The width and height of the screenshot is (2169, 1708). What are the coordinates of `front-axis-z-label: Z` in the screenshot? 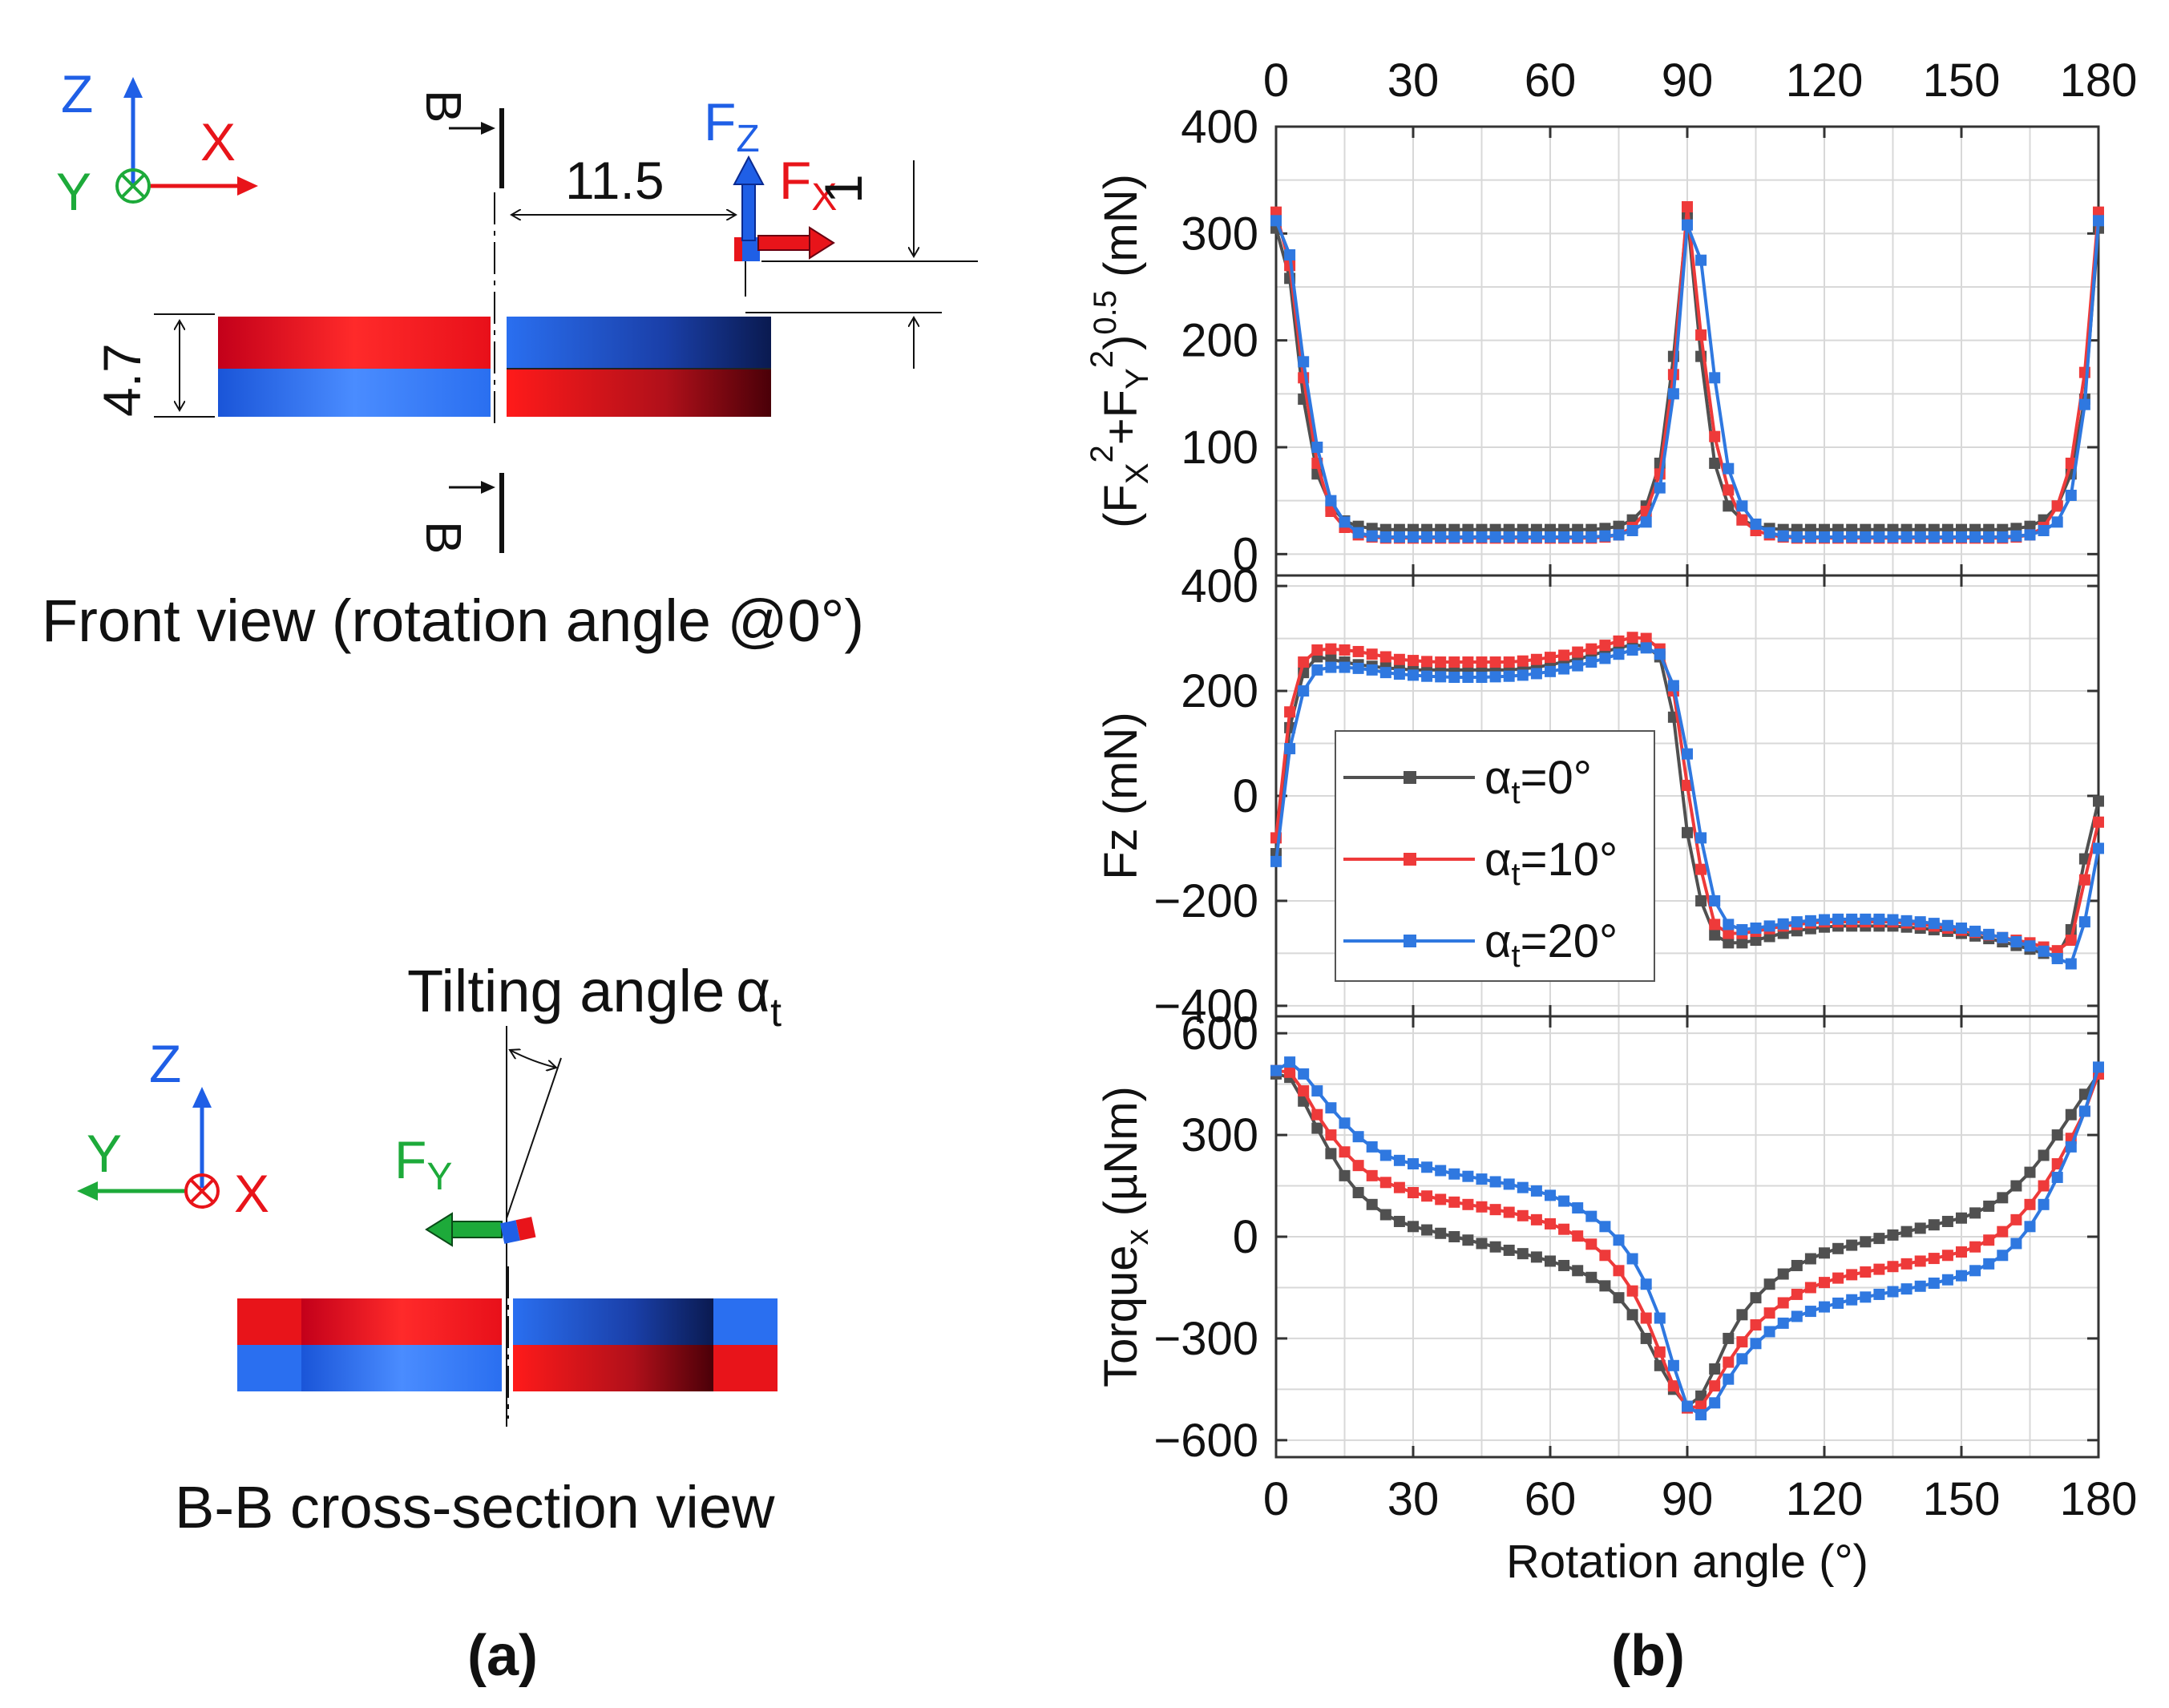 It's located at (77, 93).